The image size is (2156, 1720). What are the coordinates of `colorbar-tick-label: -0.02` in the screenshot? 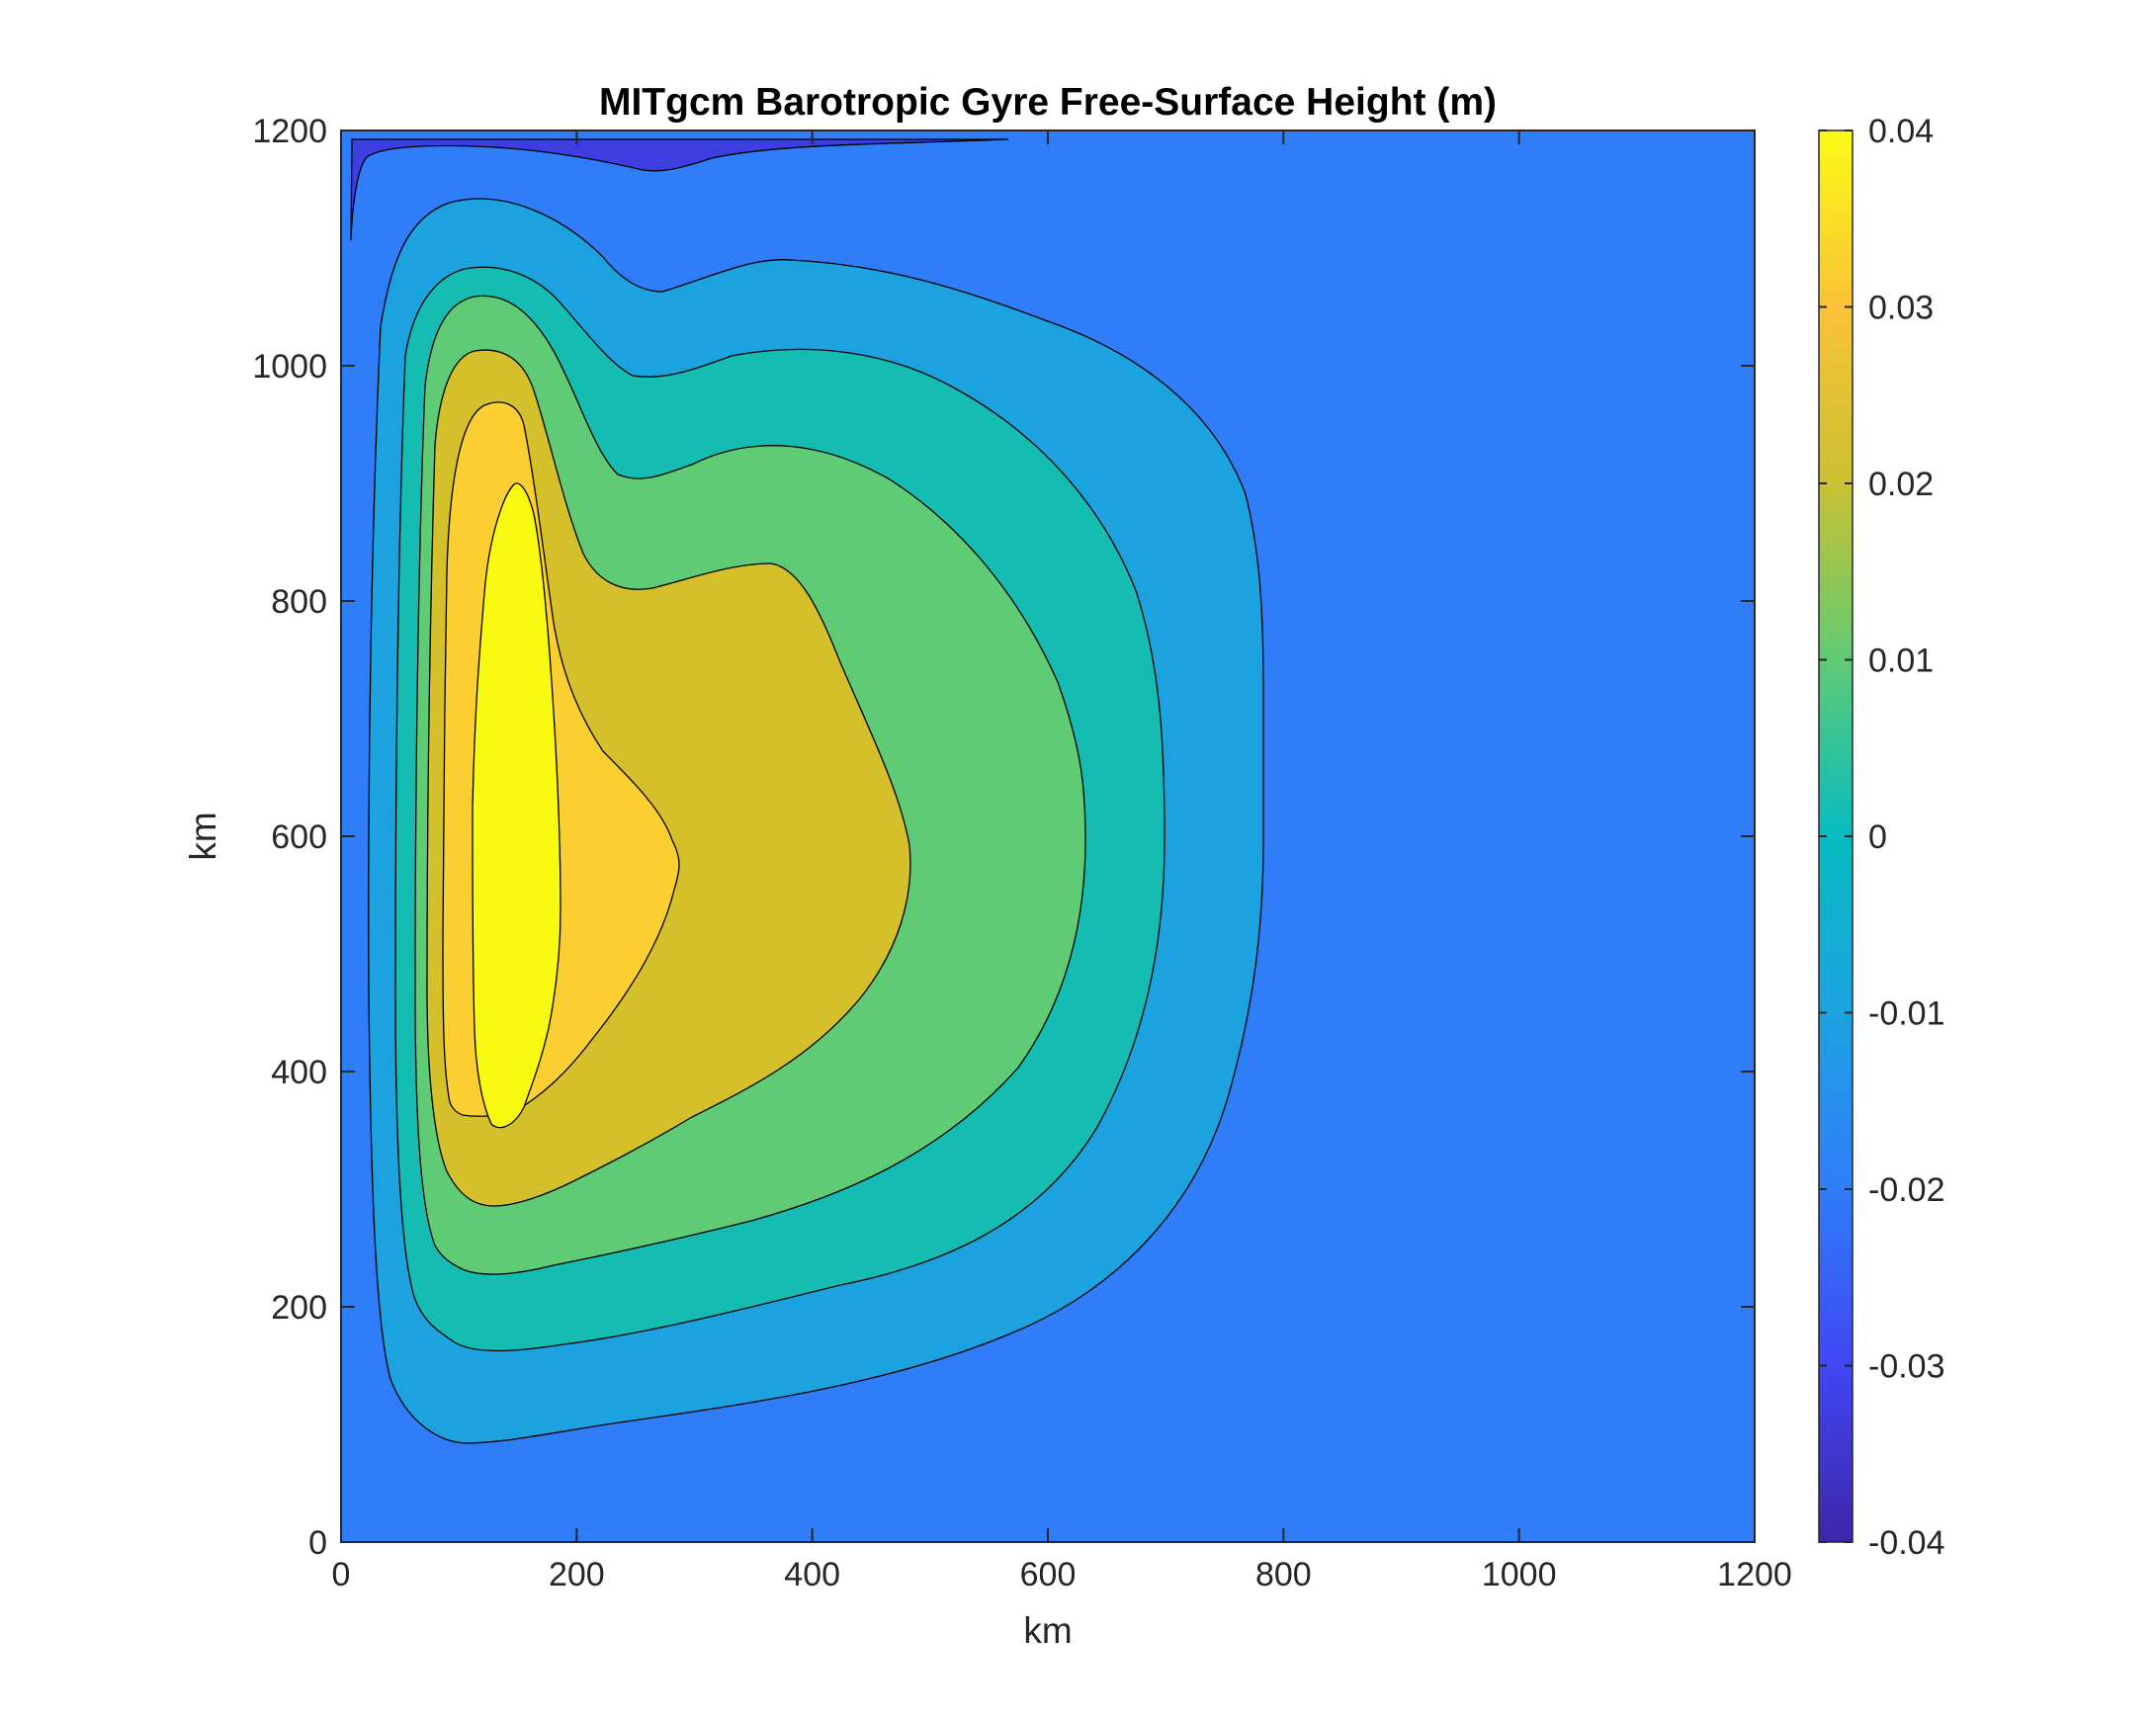 It's located at (1906, 1190).